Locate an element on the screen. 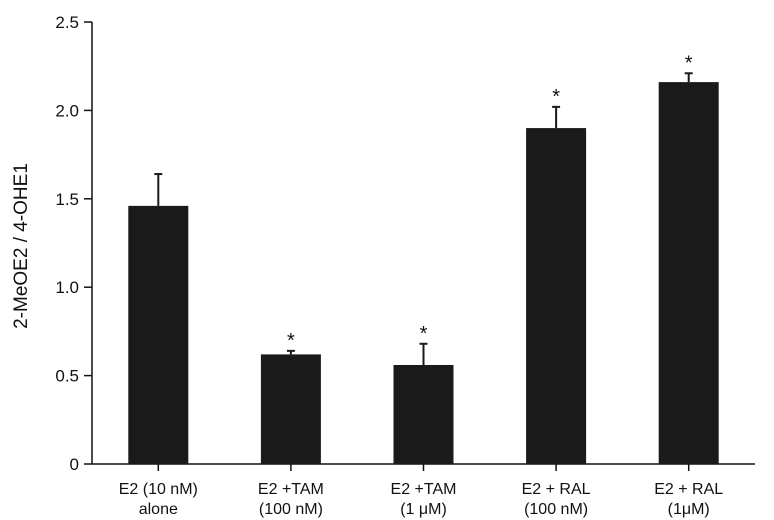  y-axis-ticks: 0 0.5 1.0 1.5 2.0 2.5 is located at coordinates (73, 243).